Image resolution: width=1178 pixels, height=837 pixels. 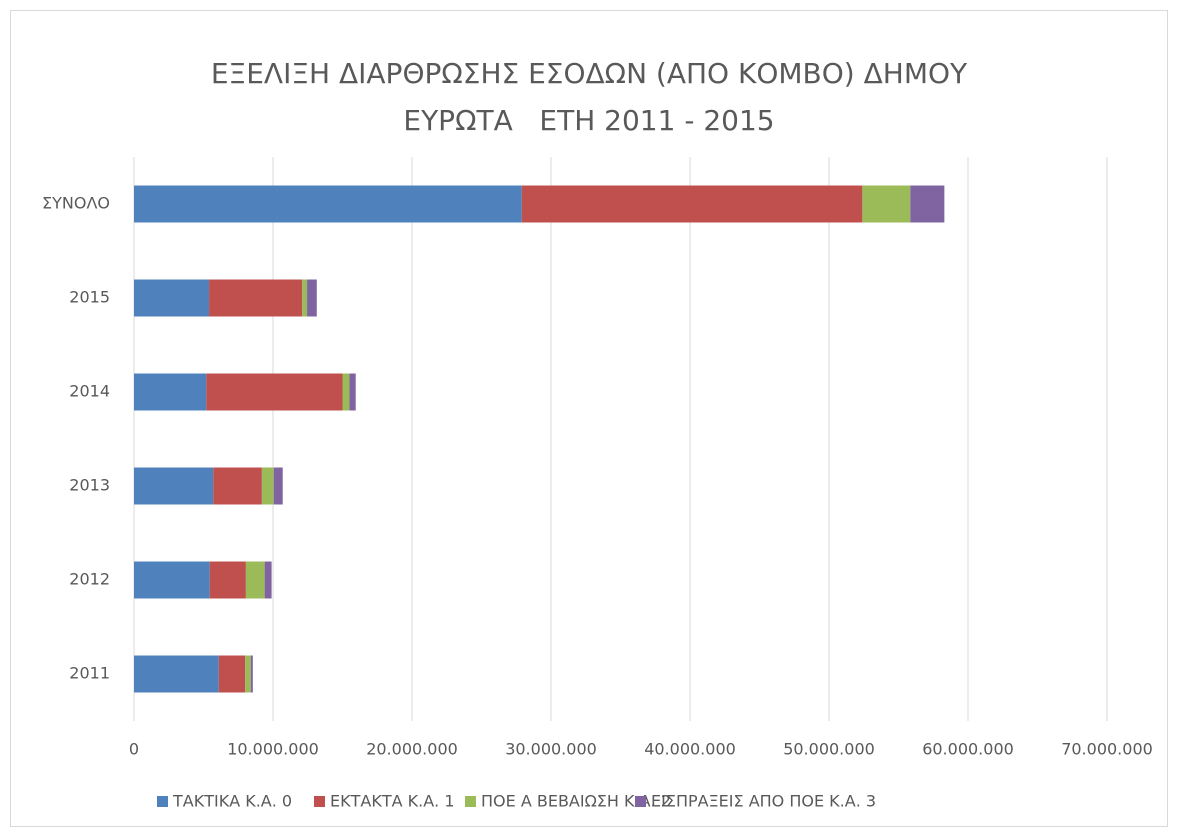 What do you see at coordinates (392, 801) in the screenshot?
I see `legend-label: ΕΚΤΑΚΤΑ Κ.Α. 1` at bounding box center [392, 801].